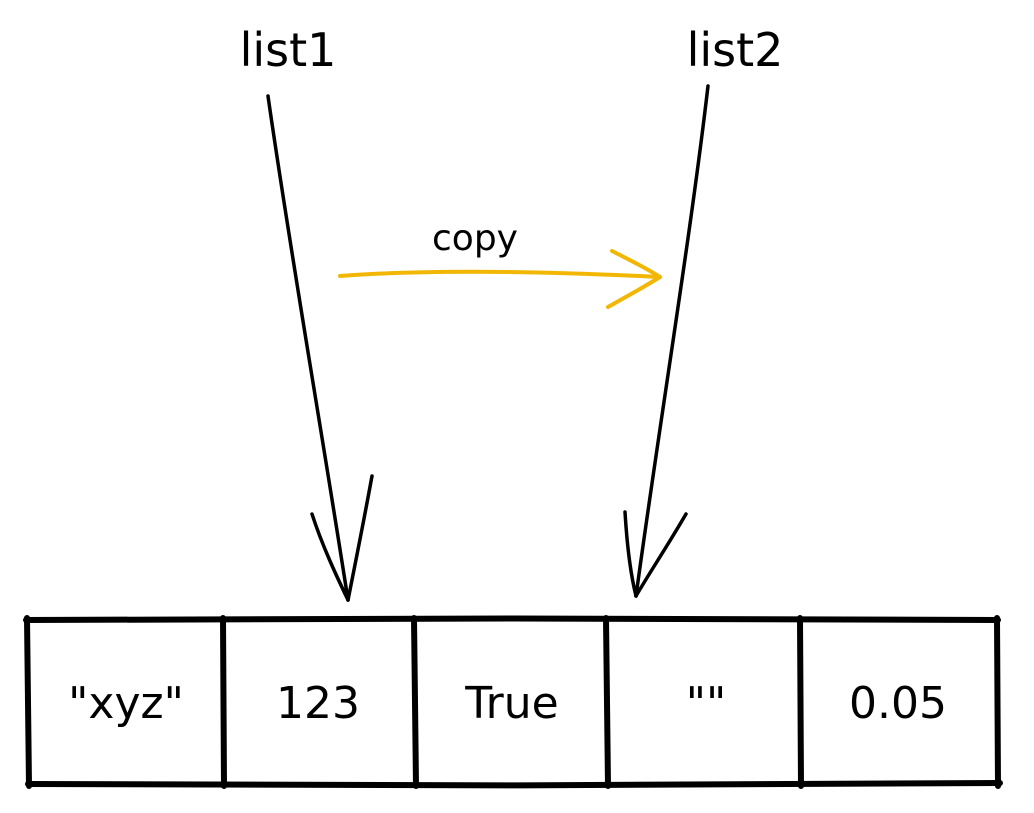  I want to click on cell-value-string: "xyz", so click(126, 703).